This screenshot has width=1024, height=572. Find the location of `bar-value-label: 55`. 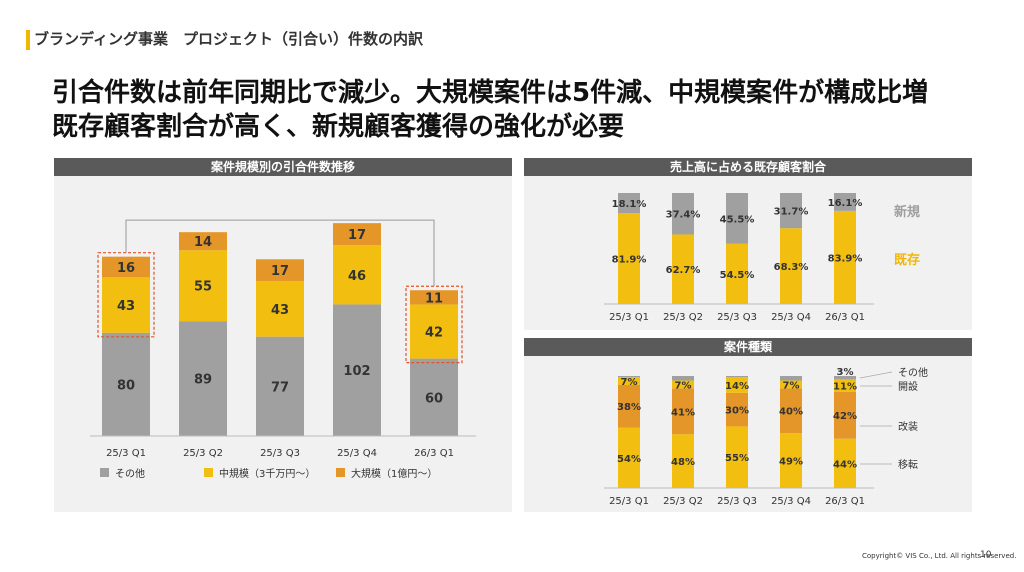

bar-value-label: 55 is located at coordinates (203, 287).